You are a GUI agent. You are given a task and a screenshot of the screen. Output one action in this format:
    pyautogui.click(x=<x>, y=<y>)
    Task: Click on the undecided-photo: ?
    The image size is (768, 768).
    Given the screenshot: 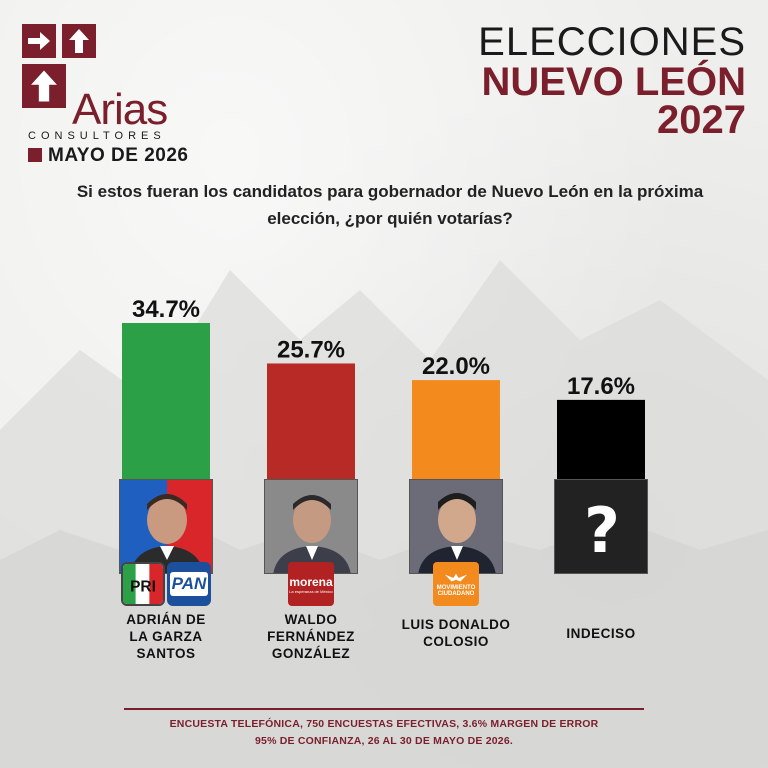 What is the action you would take?
    pyautogui.click(x=601, y=526)
    